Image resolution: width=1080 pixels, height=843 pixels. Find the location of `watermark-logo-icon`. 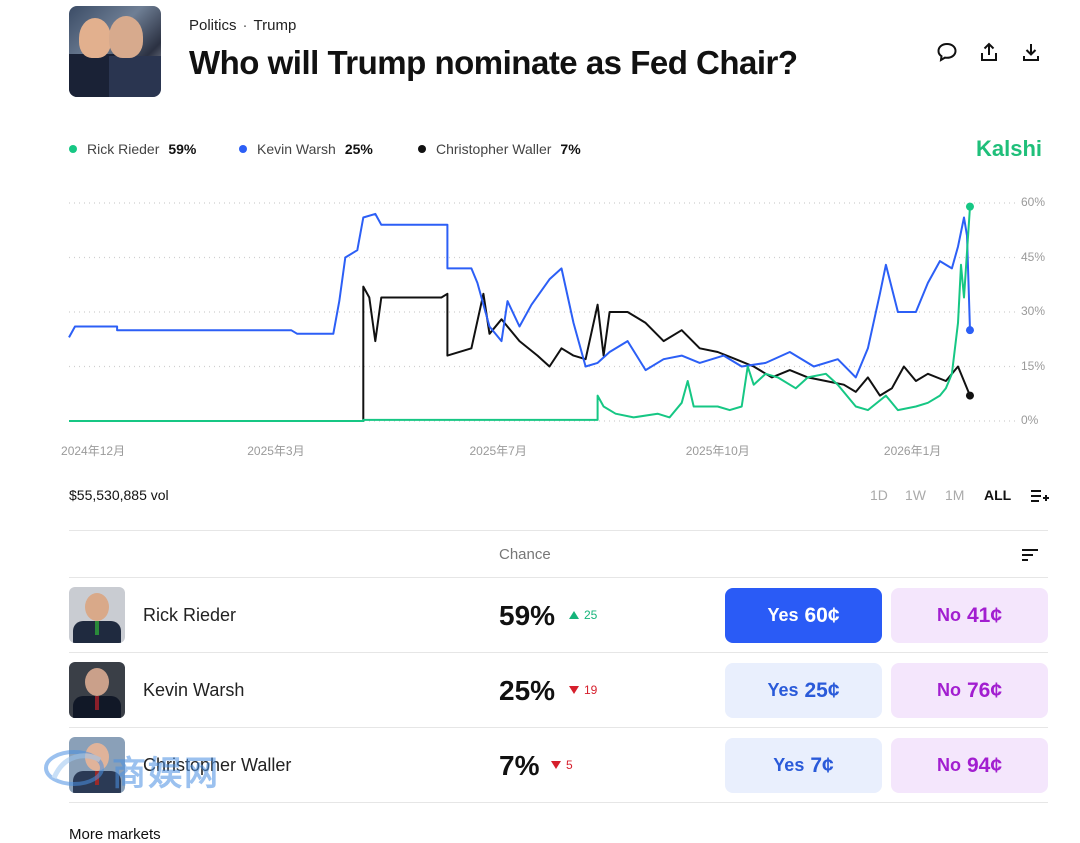

watermark-logo-icon is located at coordinates (74, 768).